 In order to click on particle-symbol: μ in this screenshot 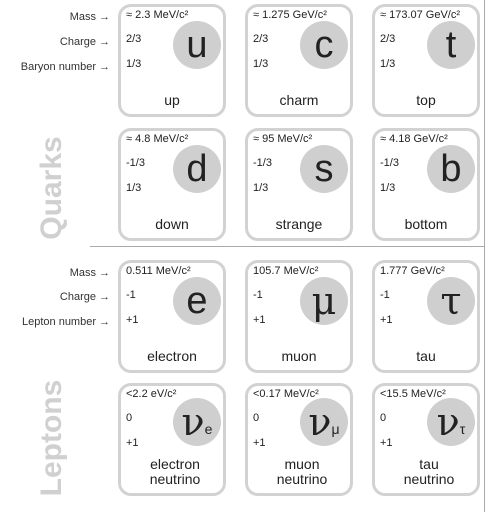, I will do `click(324, 301)`.